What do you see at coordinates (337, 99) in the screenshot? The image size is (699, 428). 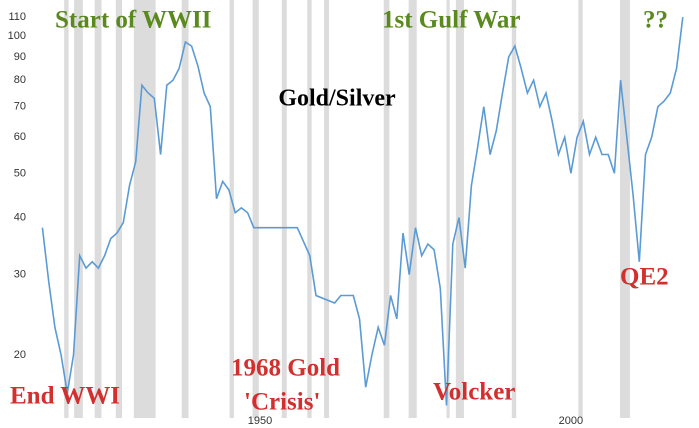 I see `chart-title: Gold/Silver` at bounding box center [337, 99].